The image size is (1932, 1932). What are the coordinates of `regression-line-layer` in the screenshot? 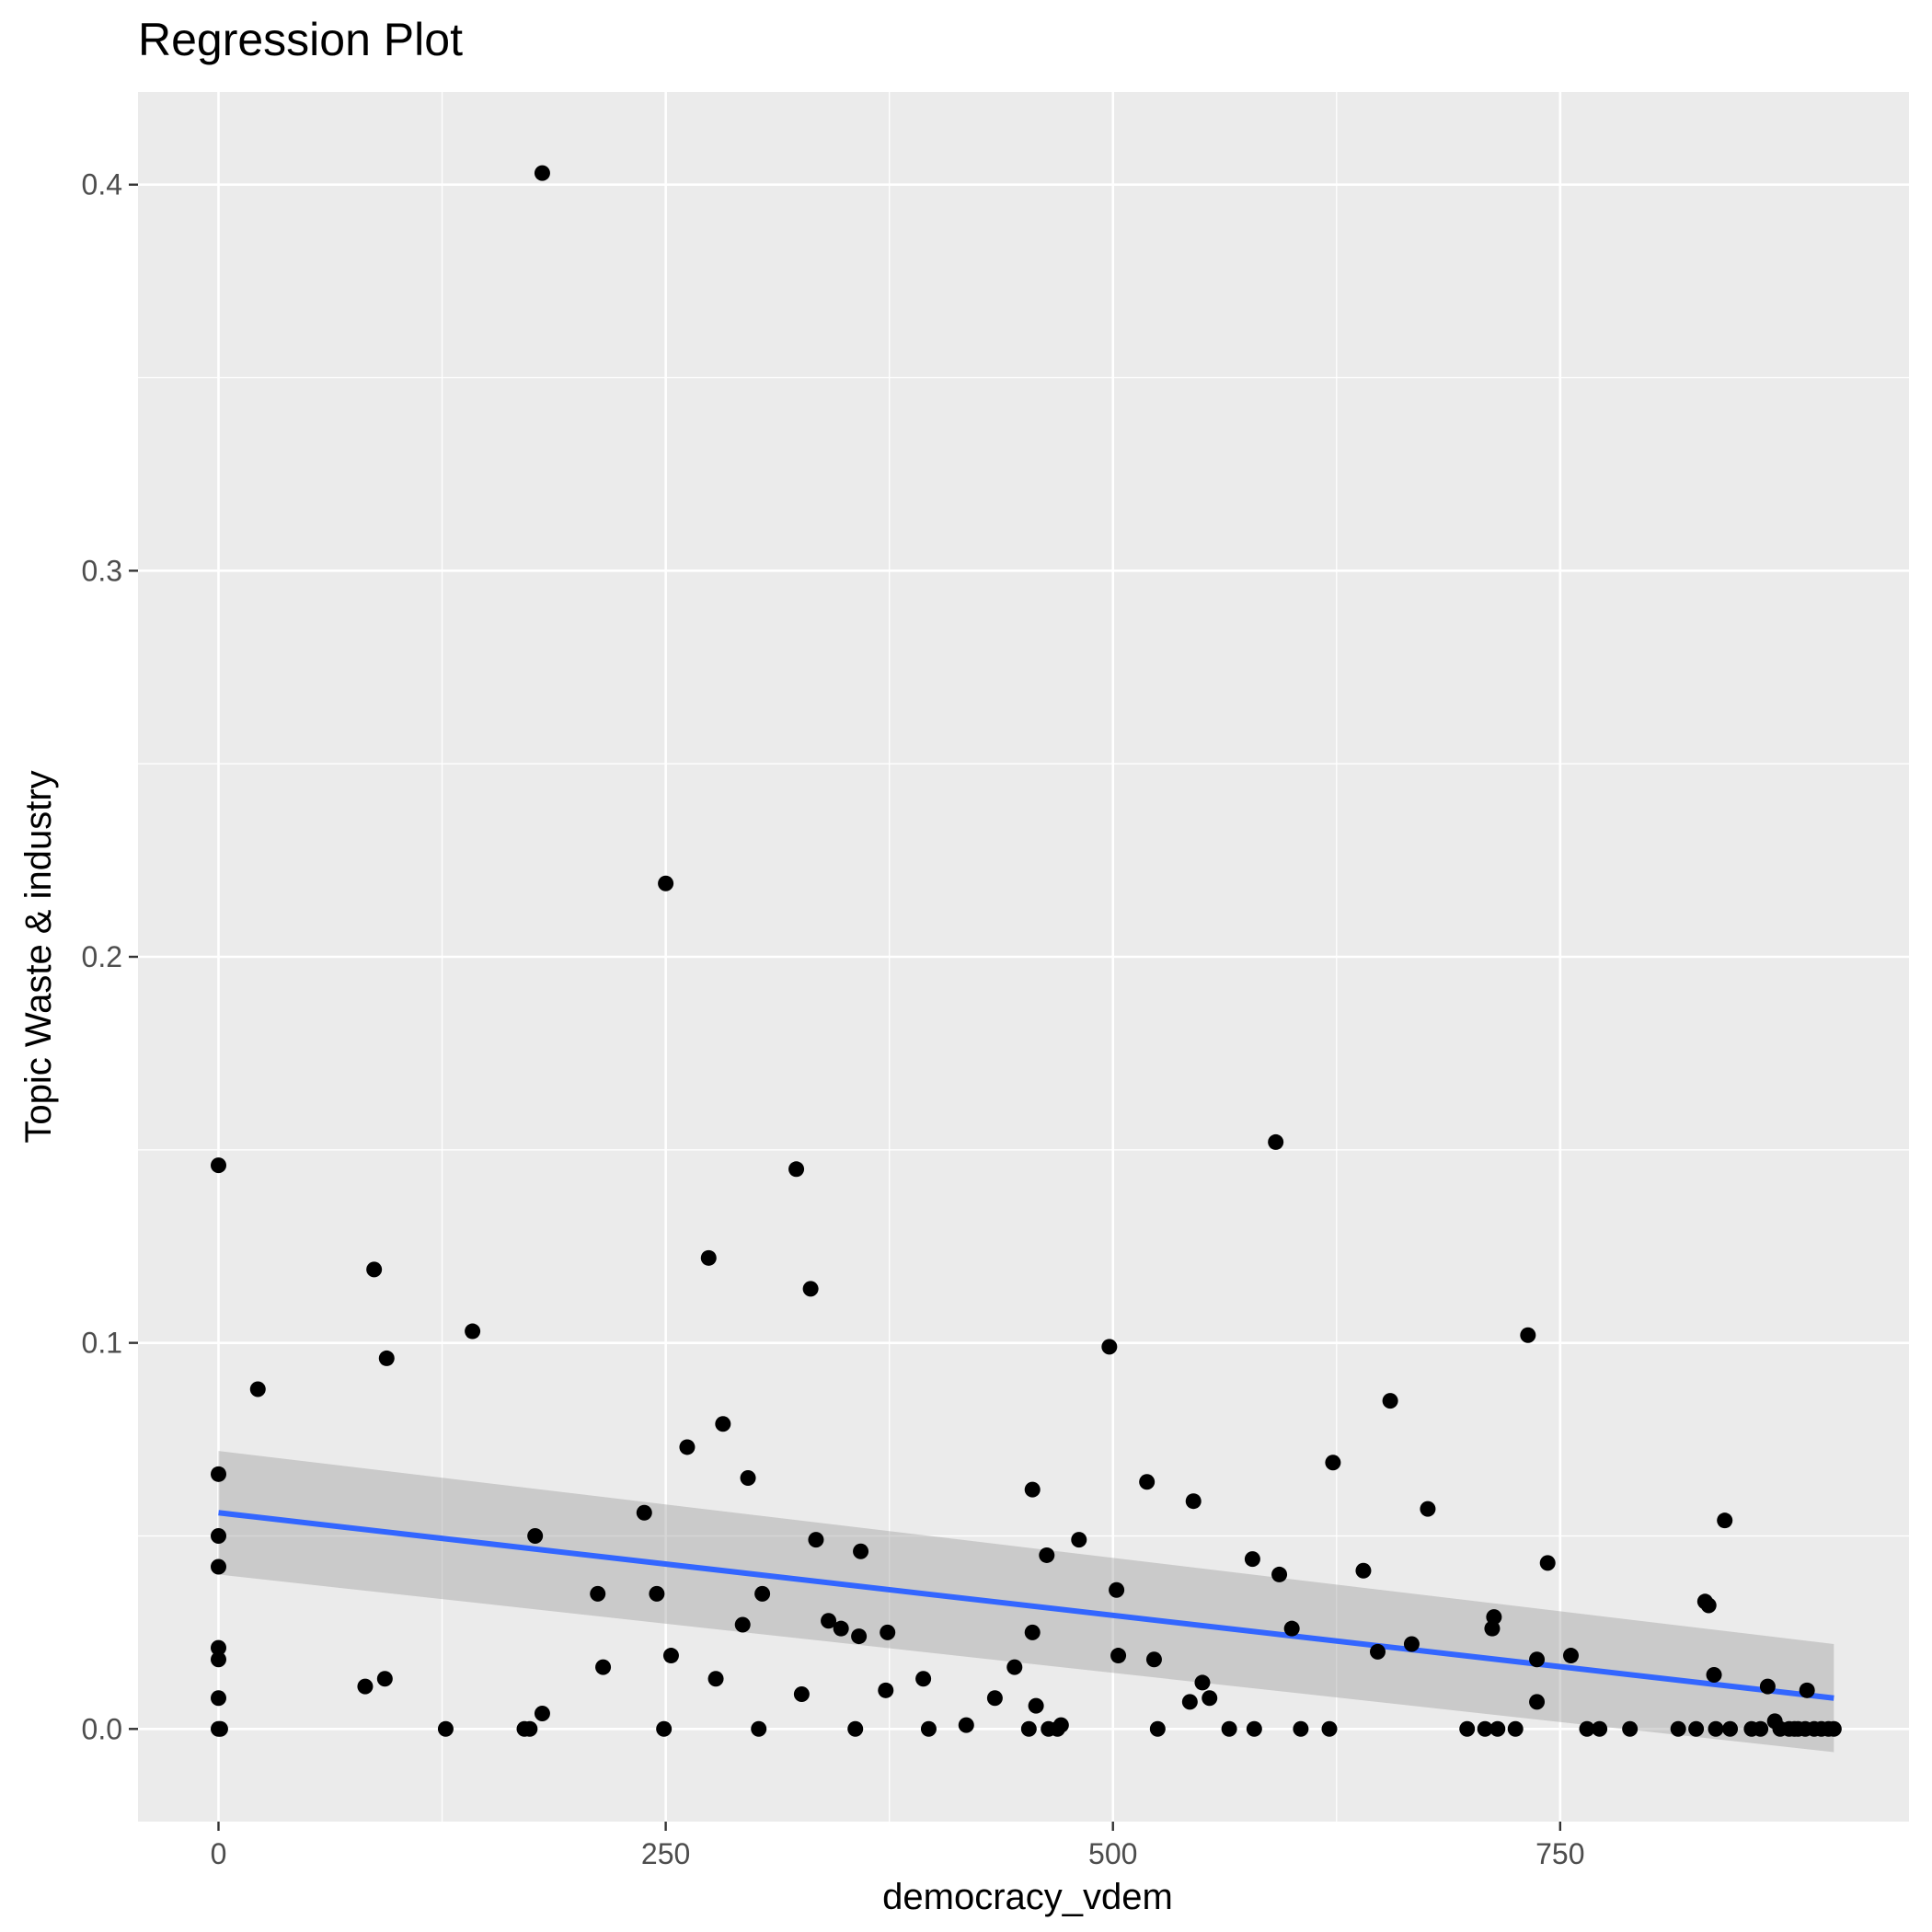 It's located at (1026, 1605).